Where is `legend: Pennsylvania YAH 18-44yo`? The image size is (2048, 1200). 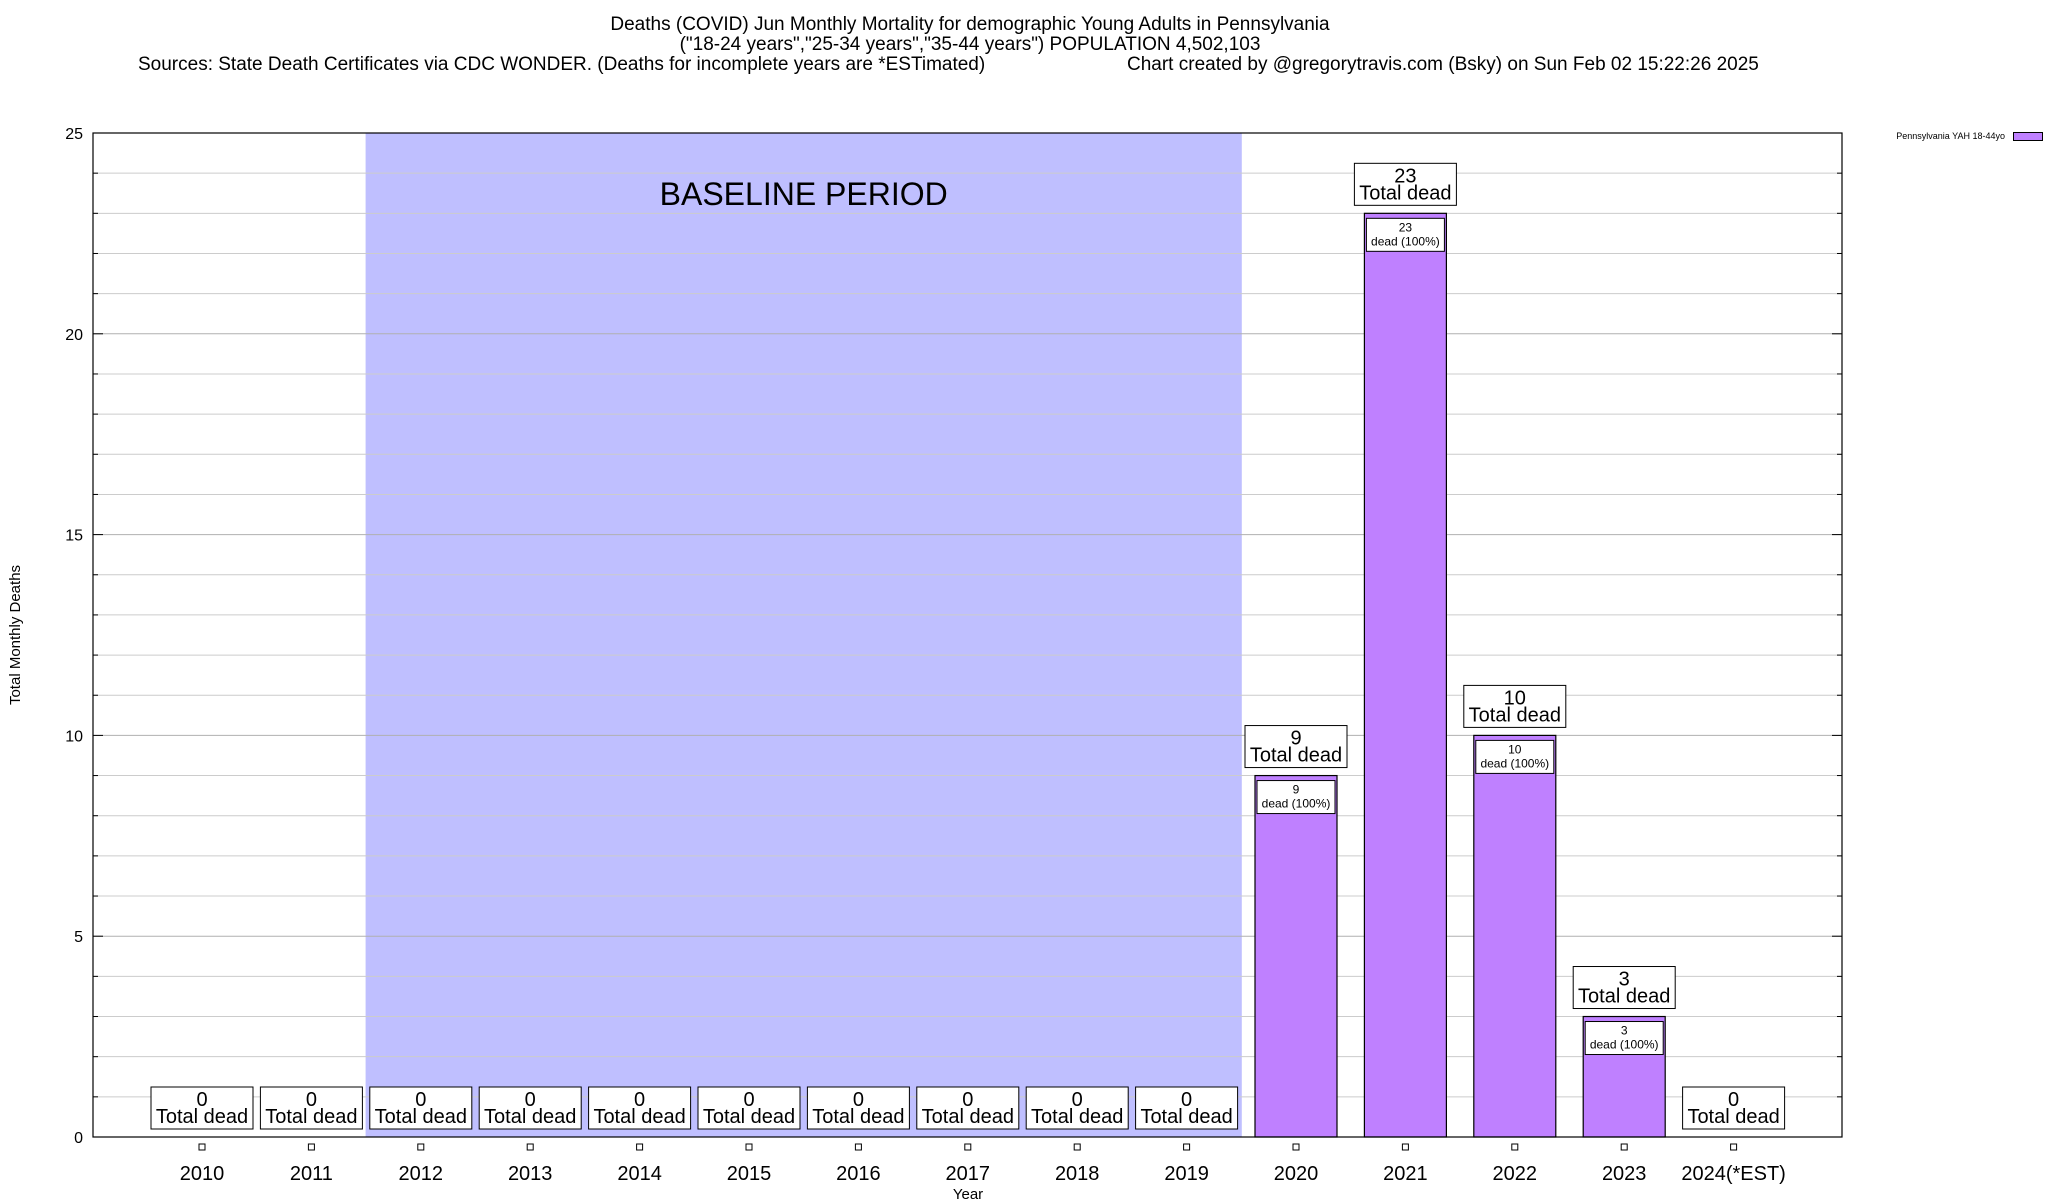 legend: Pennsylvania YAH 18-44yo is located at coordinates (1969, 136).